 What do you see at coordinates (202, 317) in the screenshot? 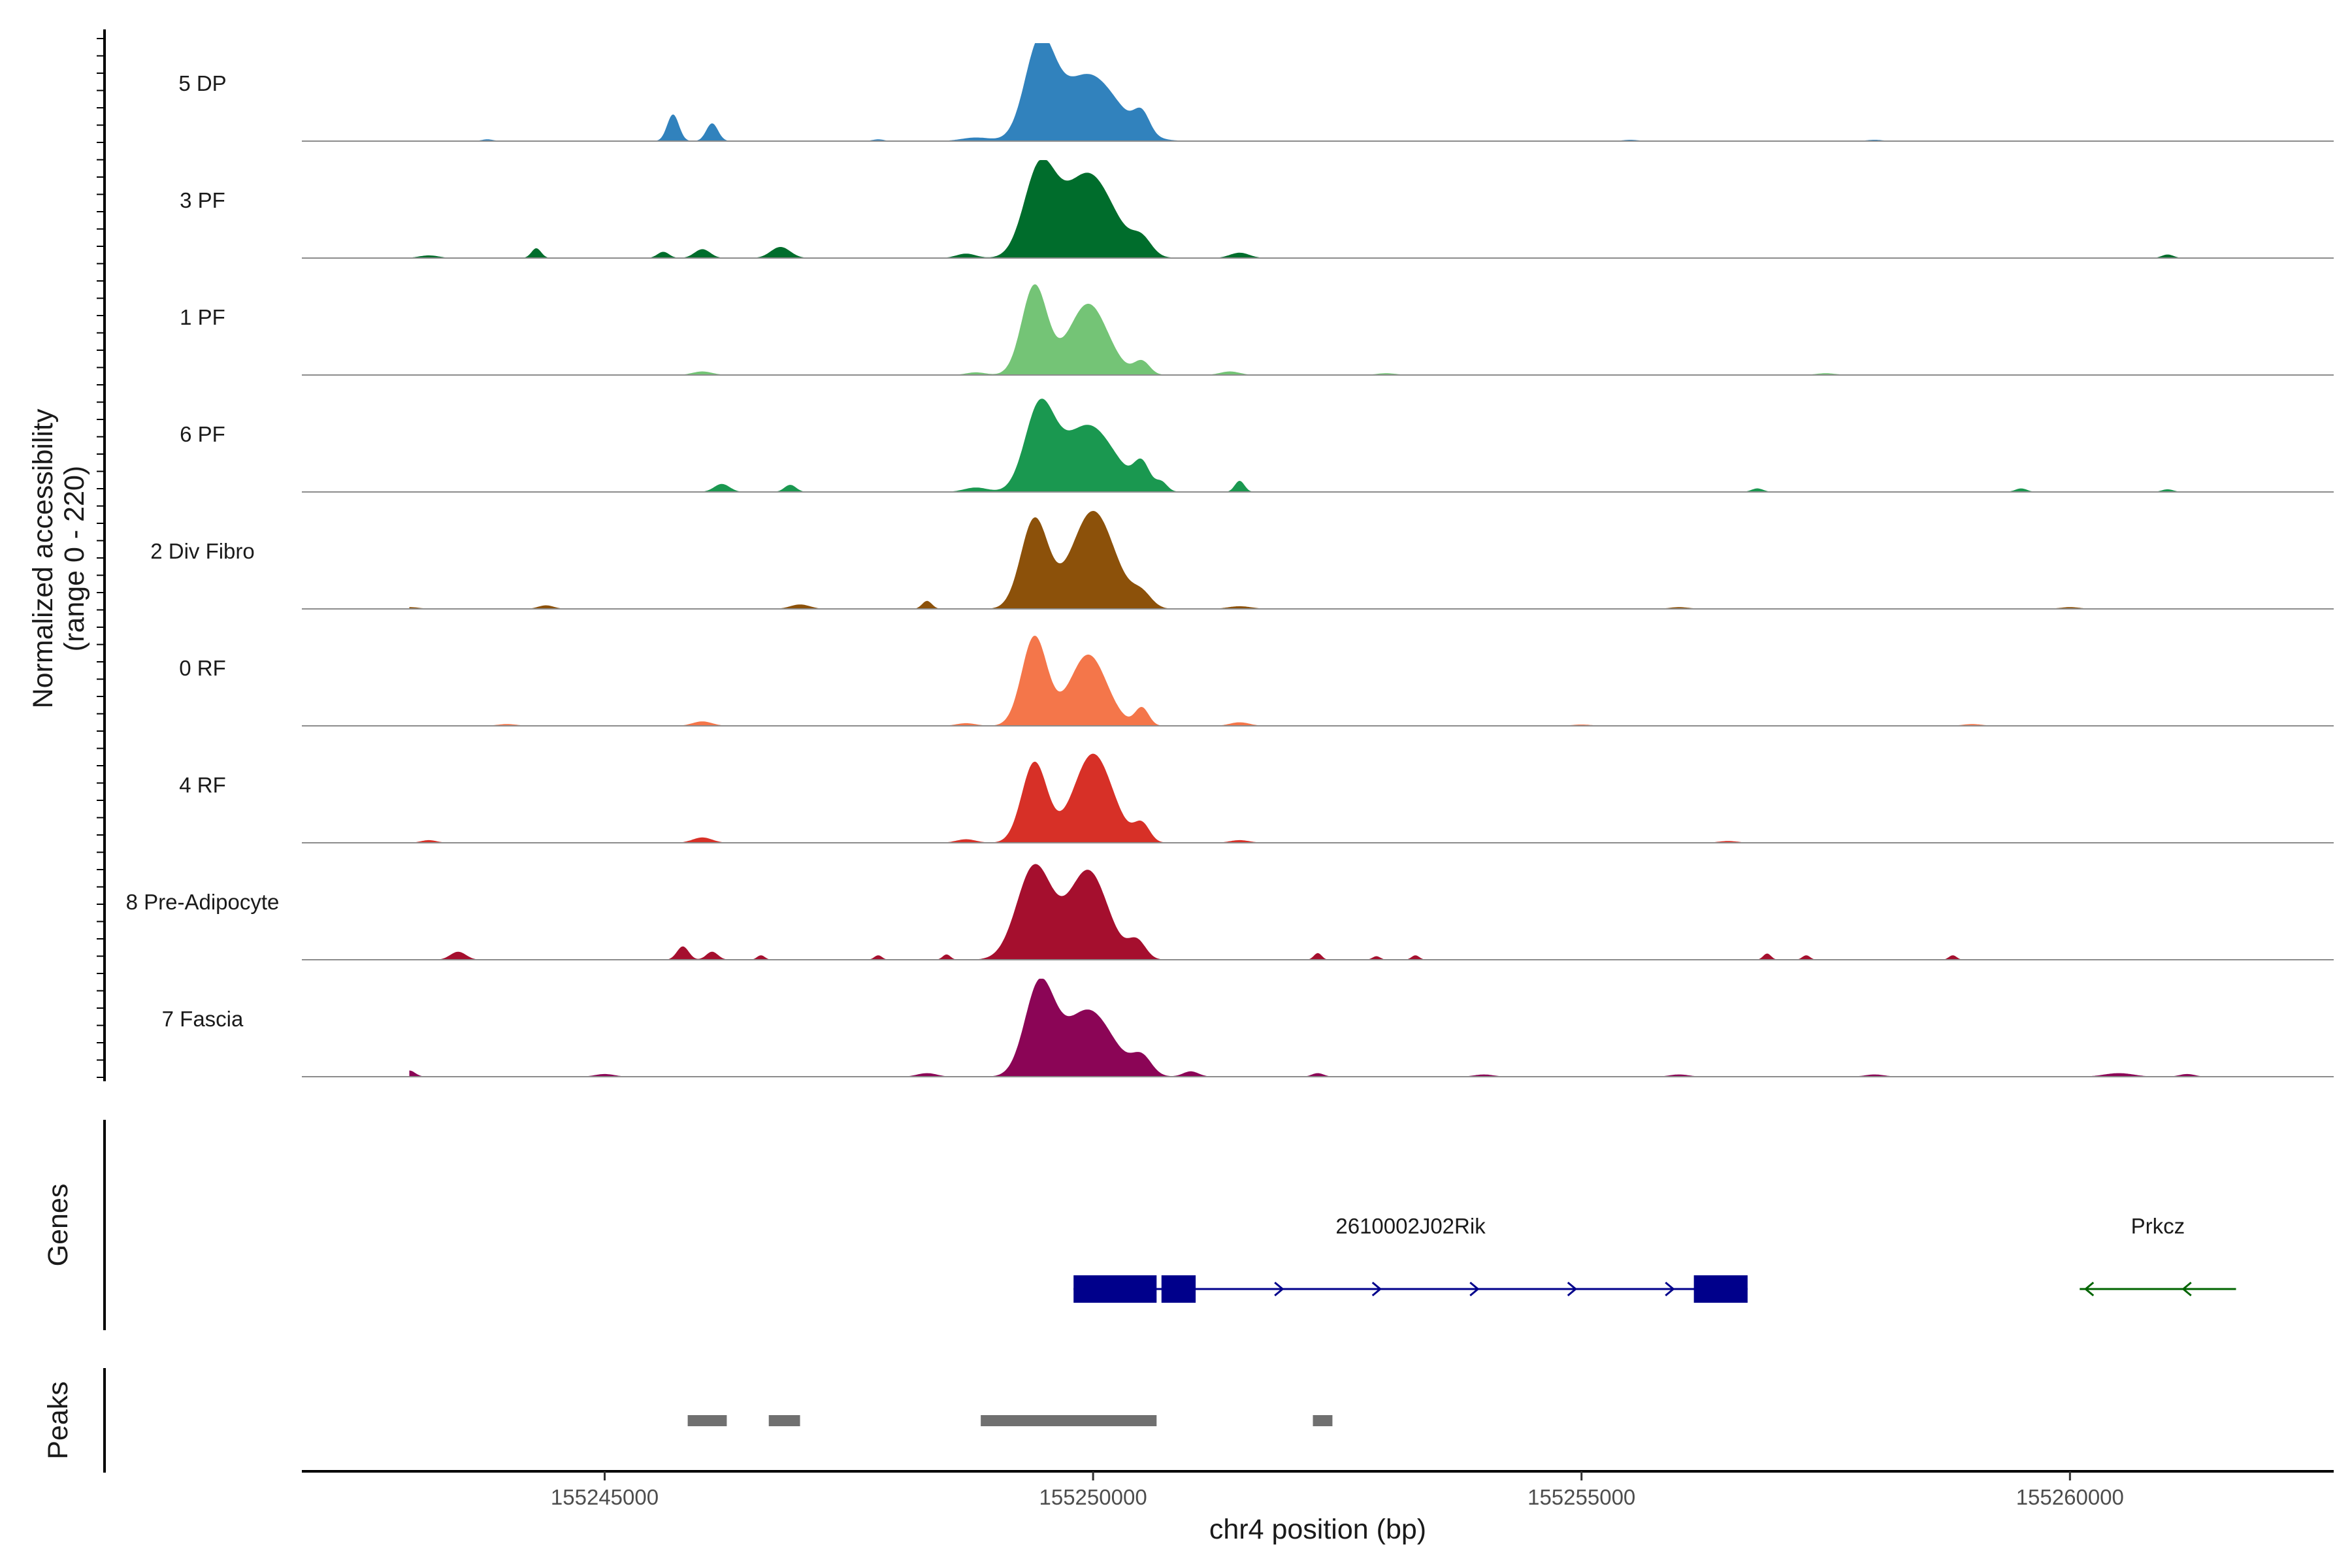
I see `track-label: 1 PF` at bounding box center [202, 317].